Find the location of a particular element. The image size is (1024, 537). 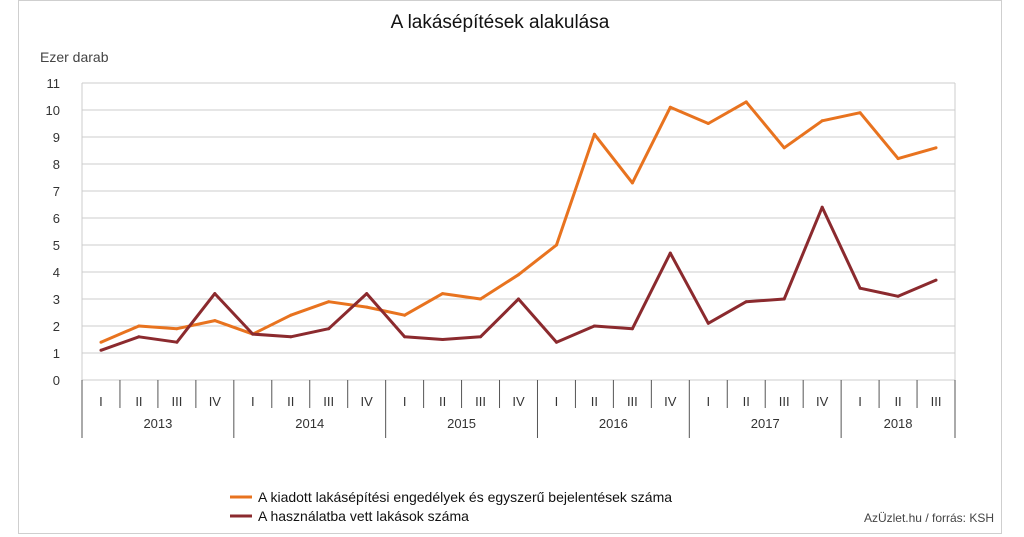

y-tick-label: 6 is located at coordinates (56, 218).